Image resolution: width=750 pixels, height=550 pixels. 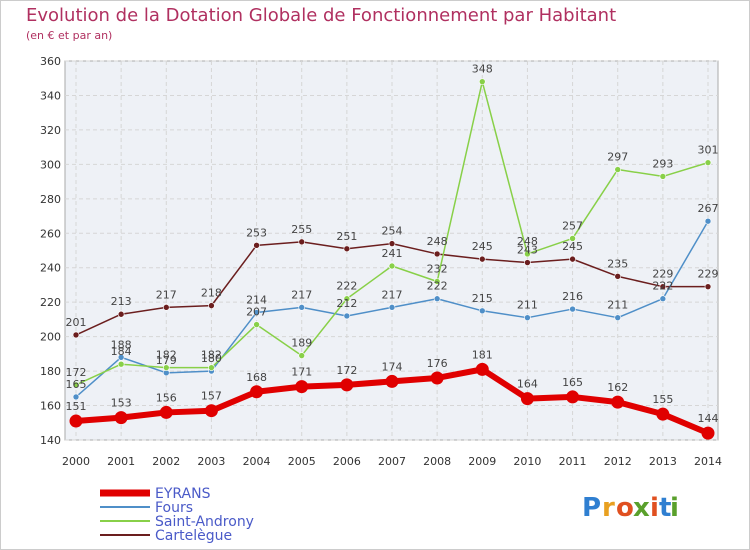 What do you see at coordinates (572, 225) in the screenshot?
I see `data-label: 257` at bounding box center [572, 225].